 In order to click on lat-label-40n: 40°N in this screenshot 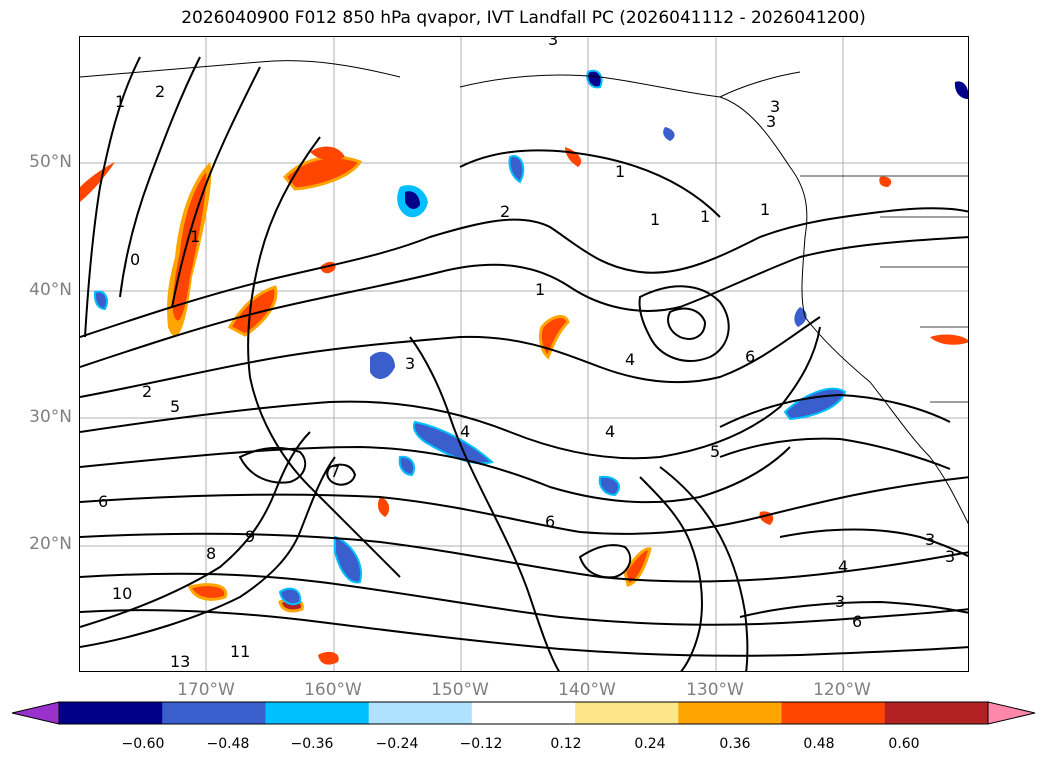, I will do `click(50, 290)`.